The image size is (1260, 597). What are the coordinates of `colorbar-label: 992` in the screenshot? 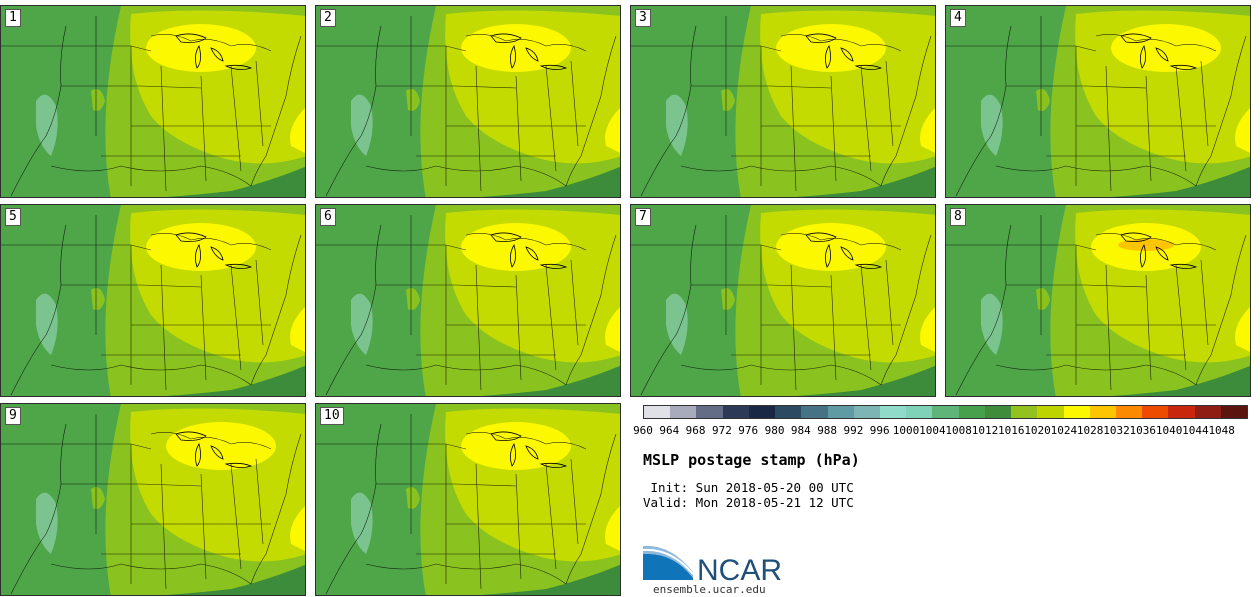 It's located at (853, 430).